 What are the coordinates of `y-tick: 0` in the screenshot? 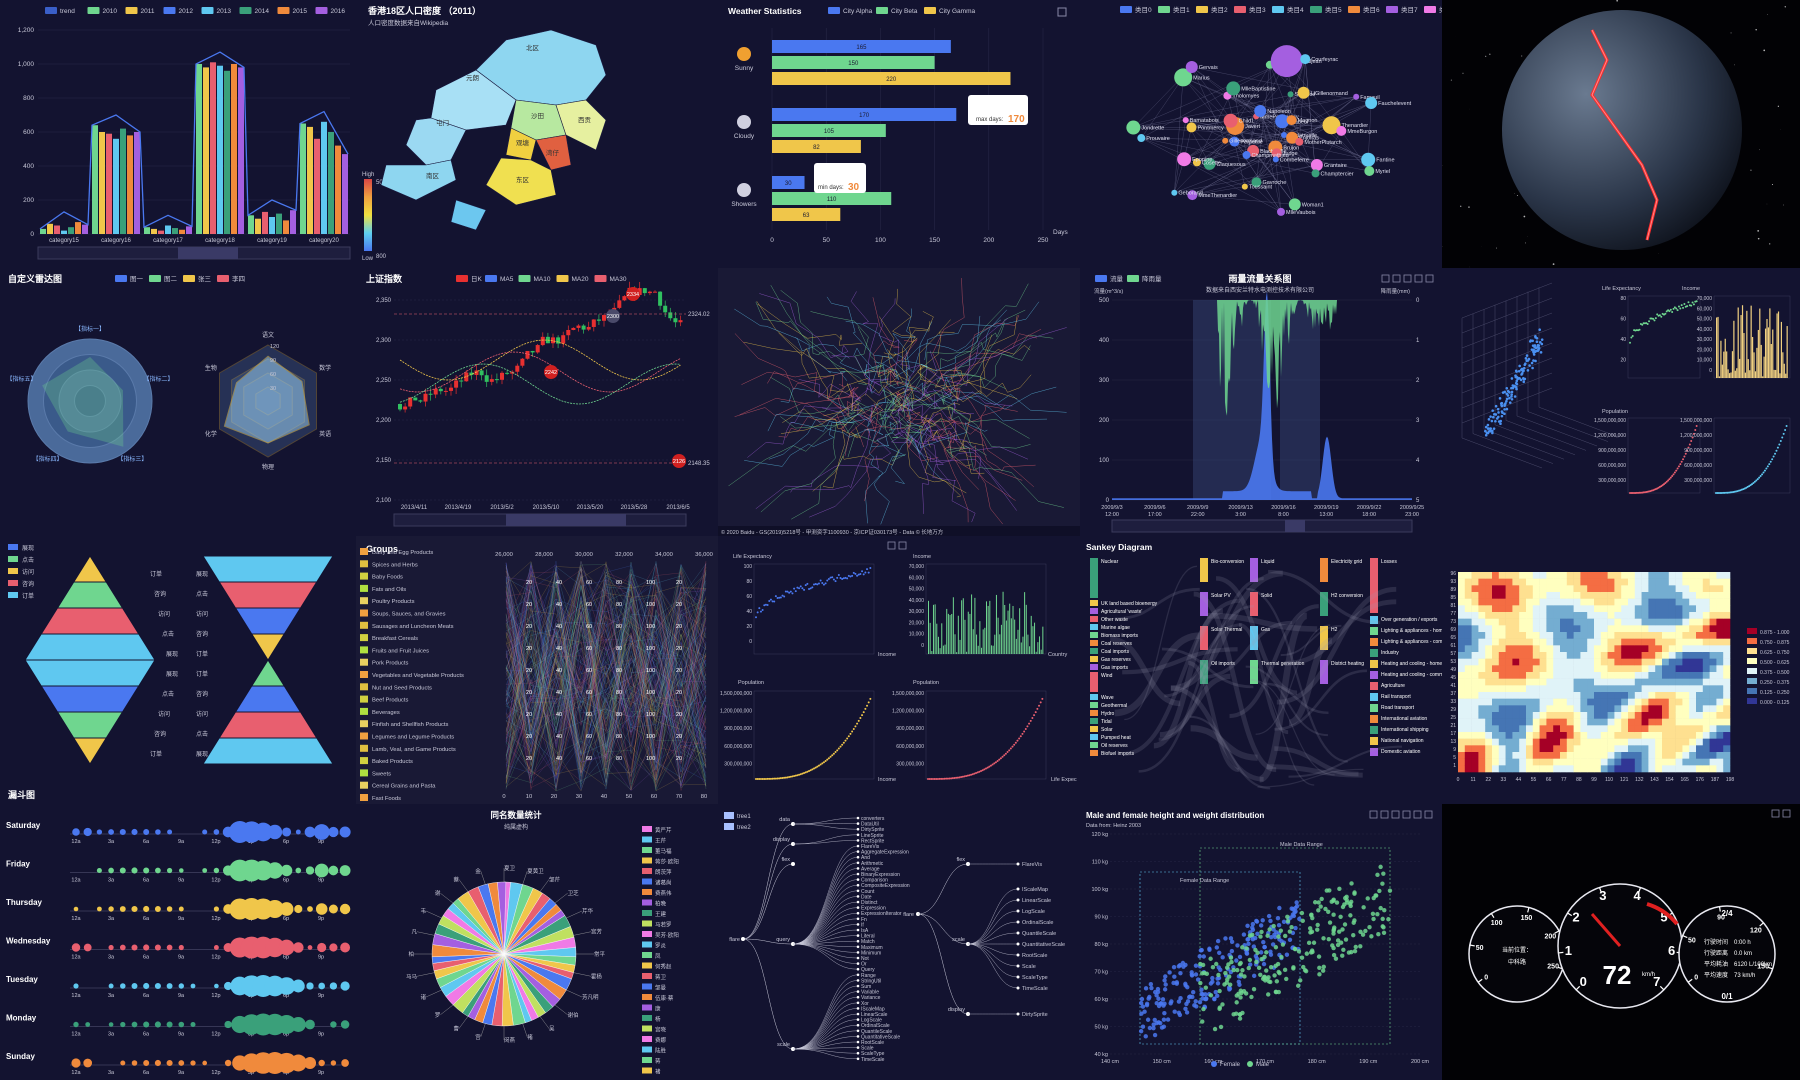 It's located at (1108, 501).